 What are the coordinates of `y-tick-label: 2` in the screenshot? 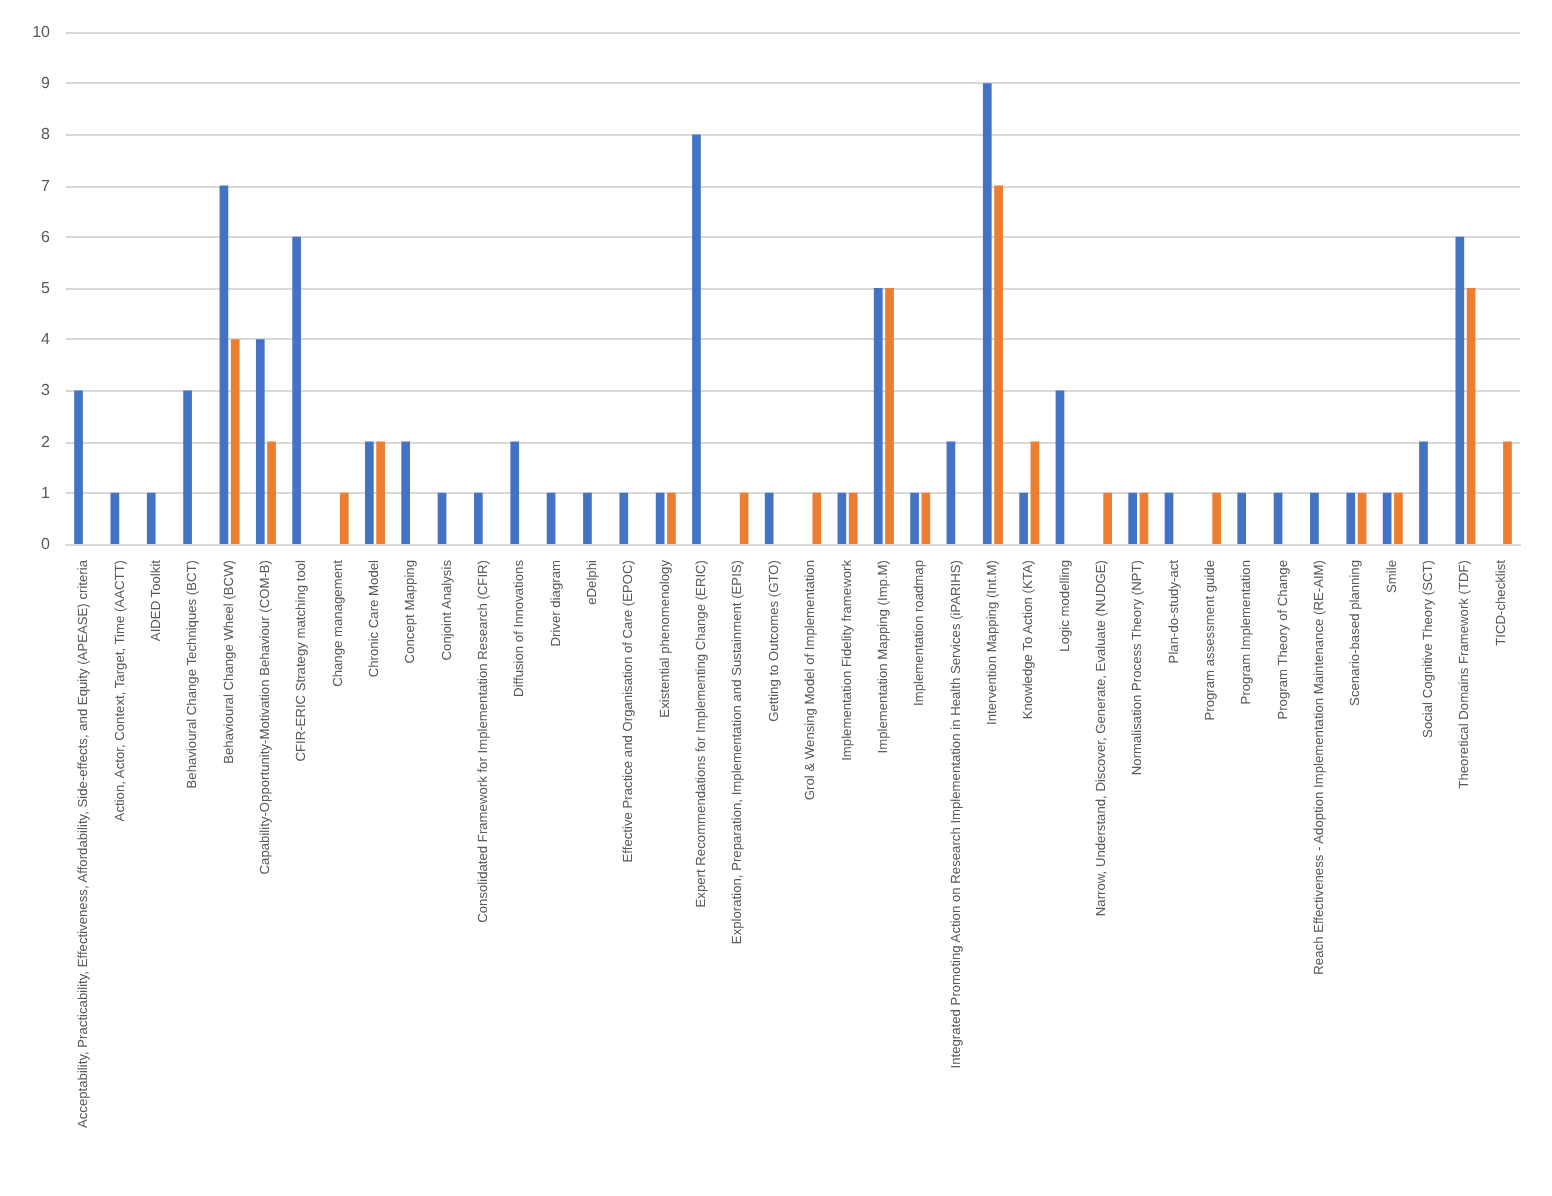 It's located at (46, 441).